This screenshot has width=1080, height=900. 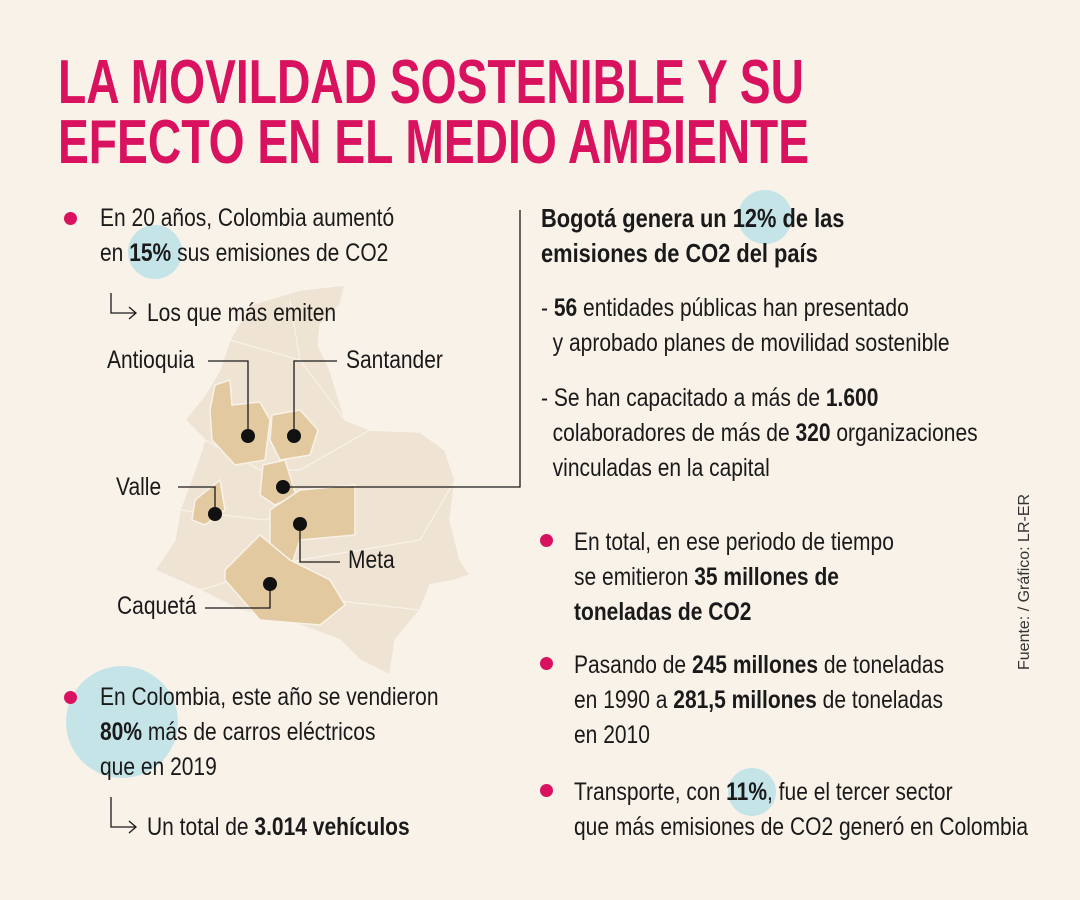 What do you see at coordinates (283, 487) in the screenshot?
I see `marker-bogota` at bounding box center [283, 487].